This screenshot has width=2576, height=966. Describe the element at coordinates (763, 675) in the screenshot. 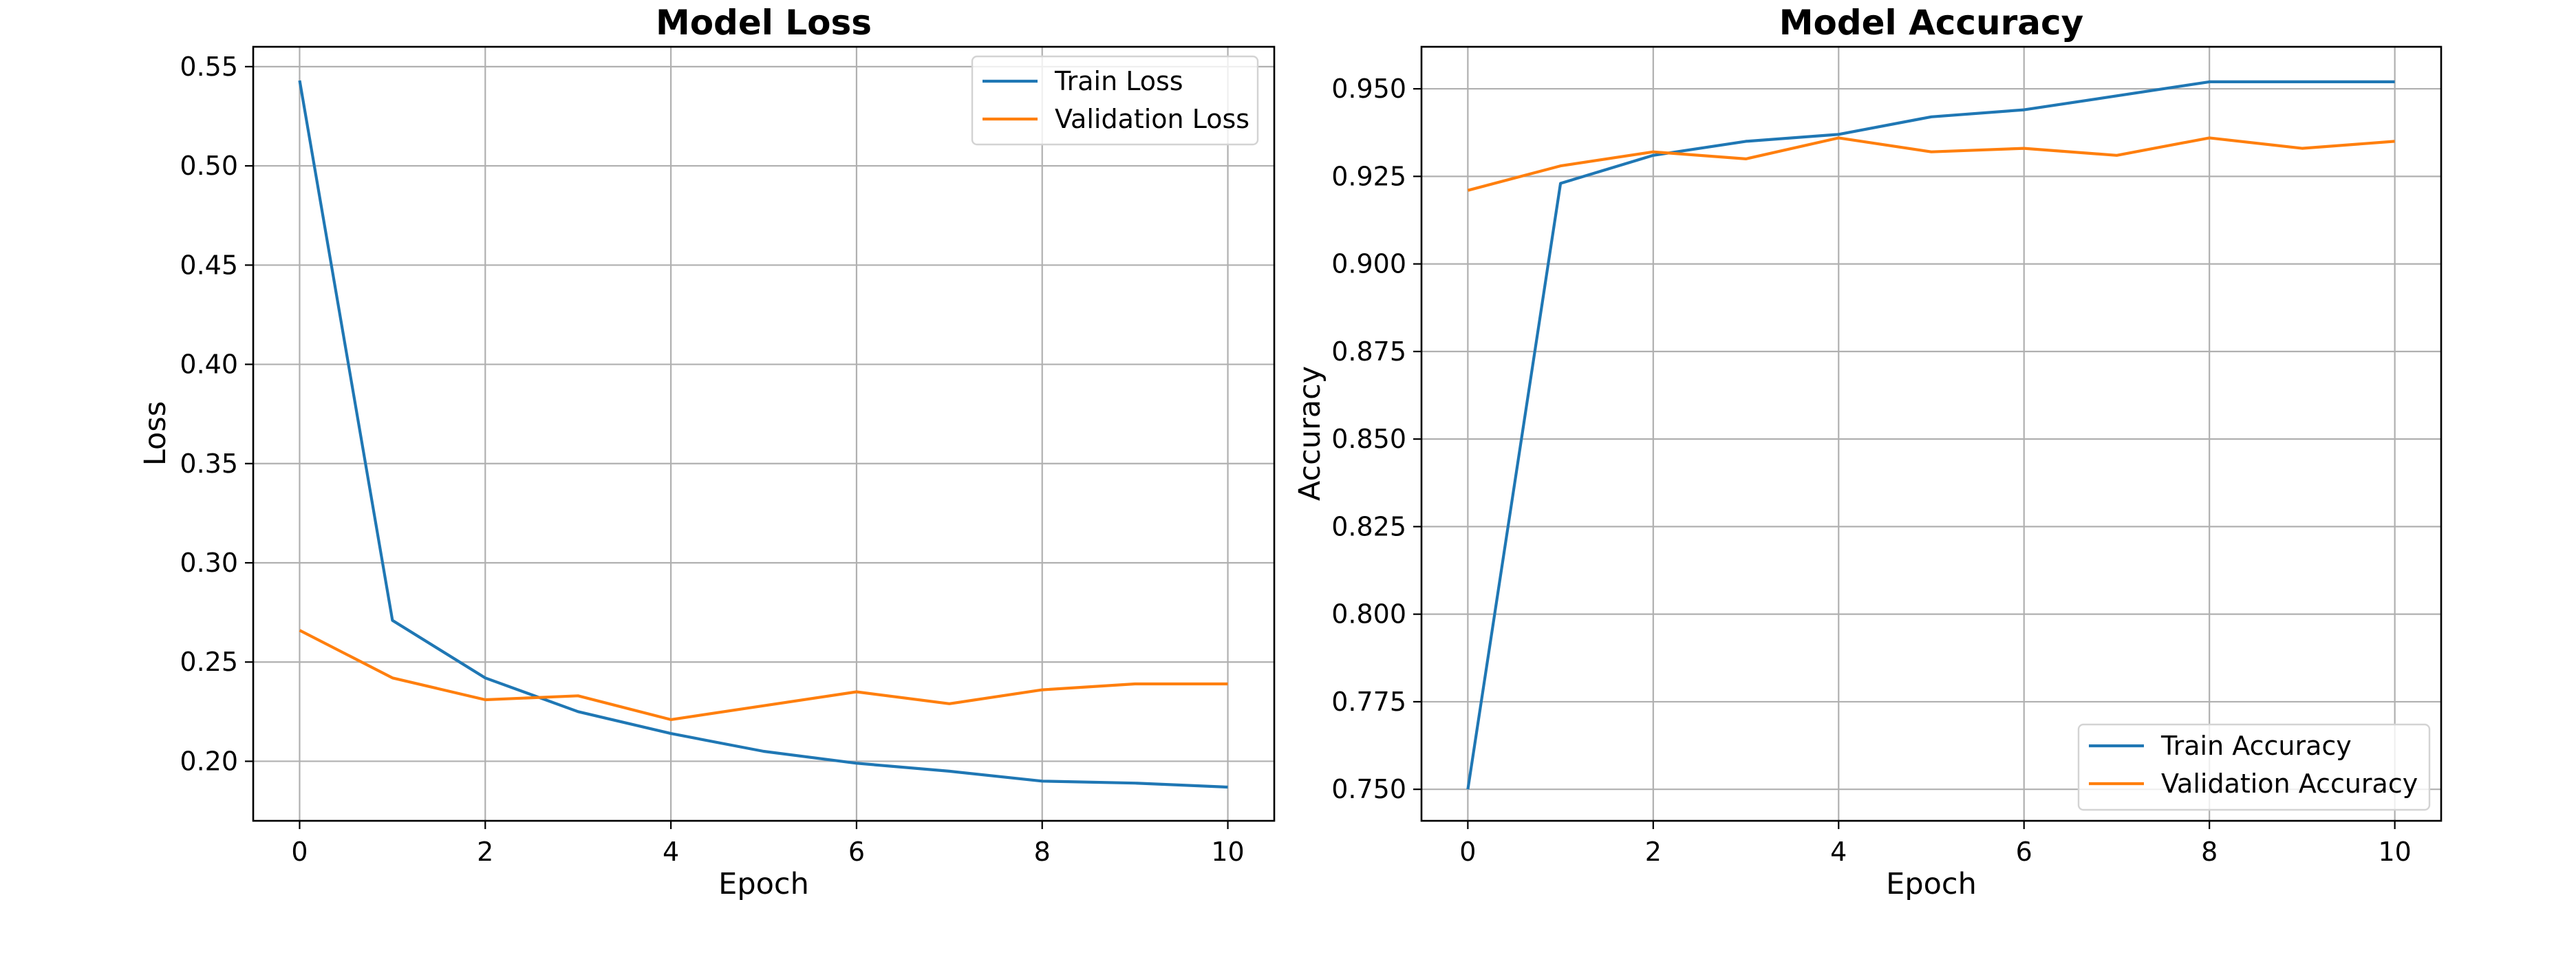

I see `loss-series-line-validation-loss` at that location.